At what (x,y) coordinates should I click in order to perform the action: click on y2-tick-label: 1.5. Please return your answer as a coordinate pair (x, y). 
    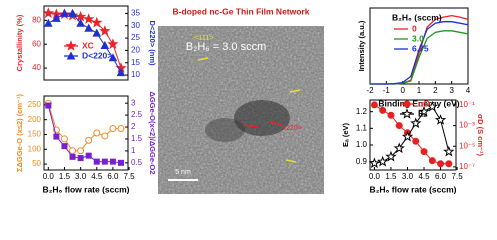
    Looking at the image, I should click on (137, 138).